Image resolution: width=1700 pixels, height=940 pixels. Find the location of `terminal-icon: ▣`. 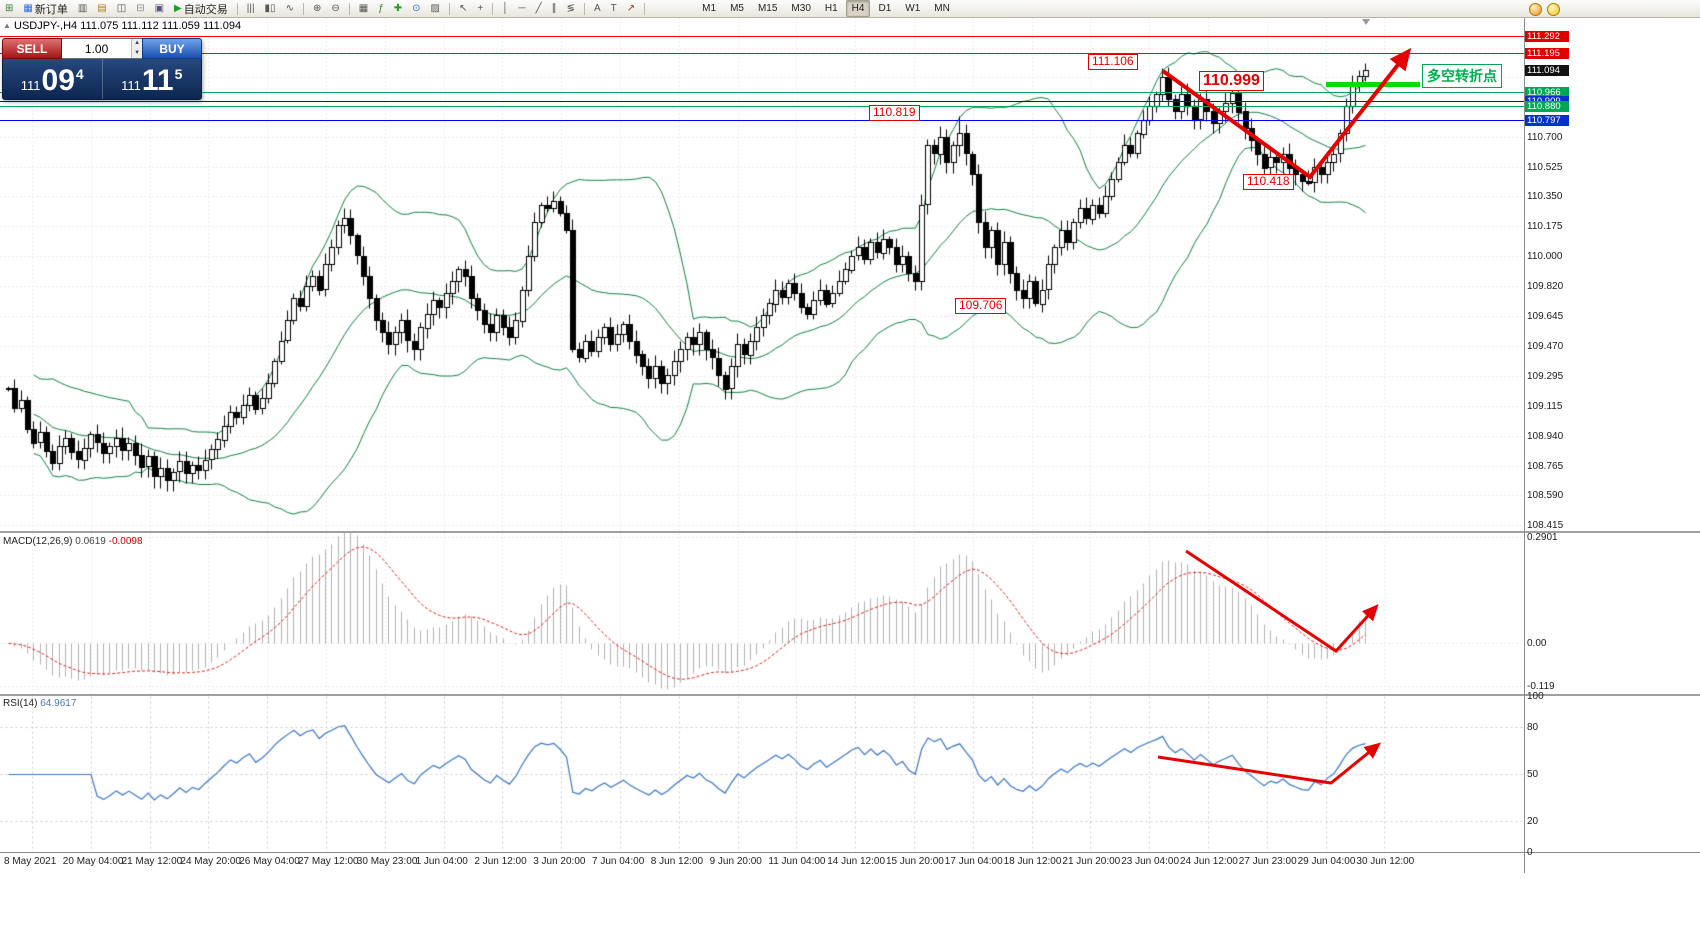

terminal-icon: ▣ is located at coordinates (159, 8).